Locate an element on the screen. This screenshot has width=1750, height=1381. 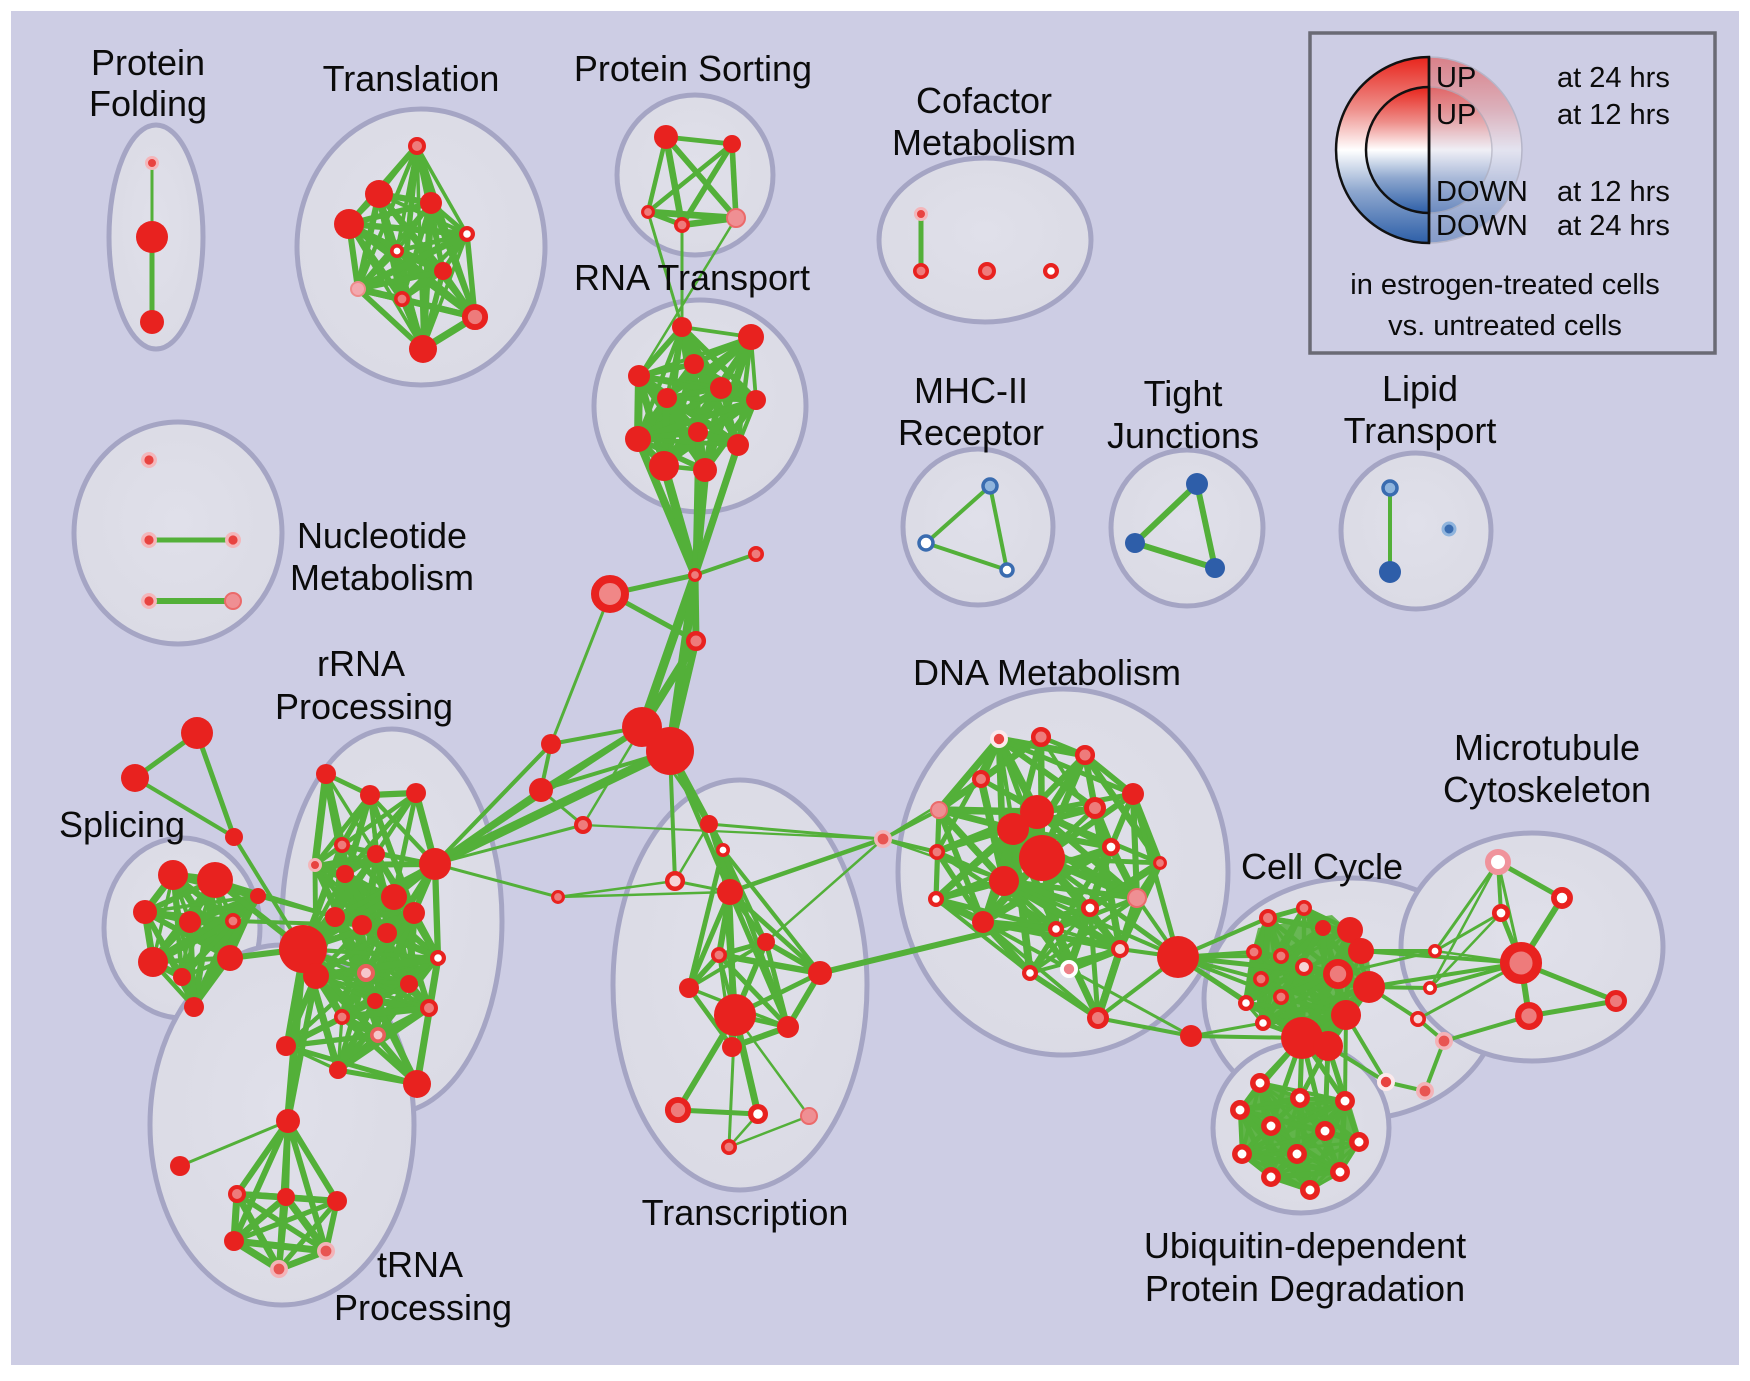
svg-text: Receptor is located at coordinates (971, 432).